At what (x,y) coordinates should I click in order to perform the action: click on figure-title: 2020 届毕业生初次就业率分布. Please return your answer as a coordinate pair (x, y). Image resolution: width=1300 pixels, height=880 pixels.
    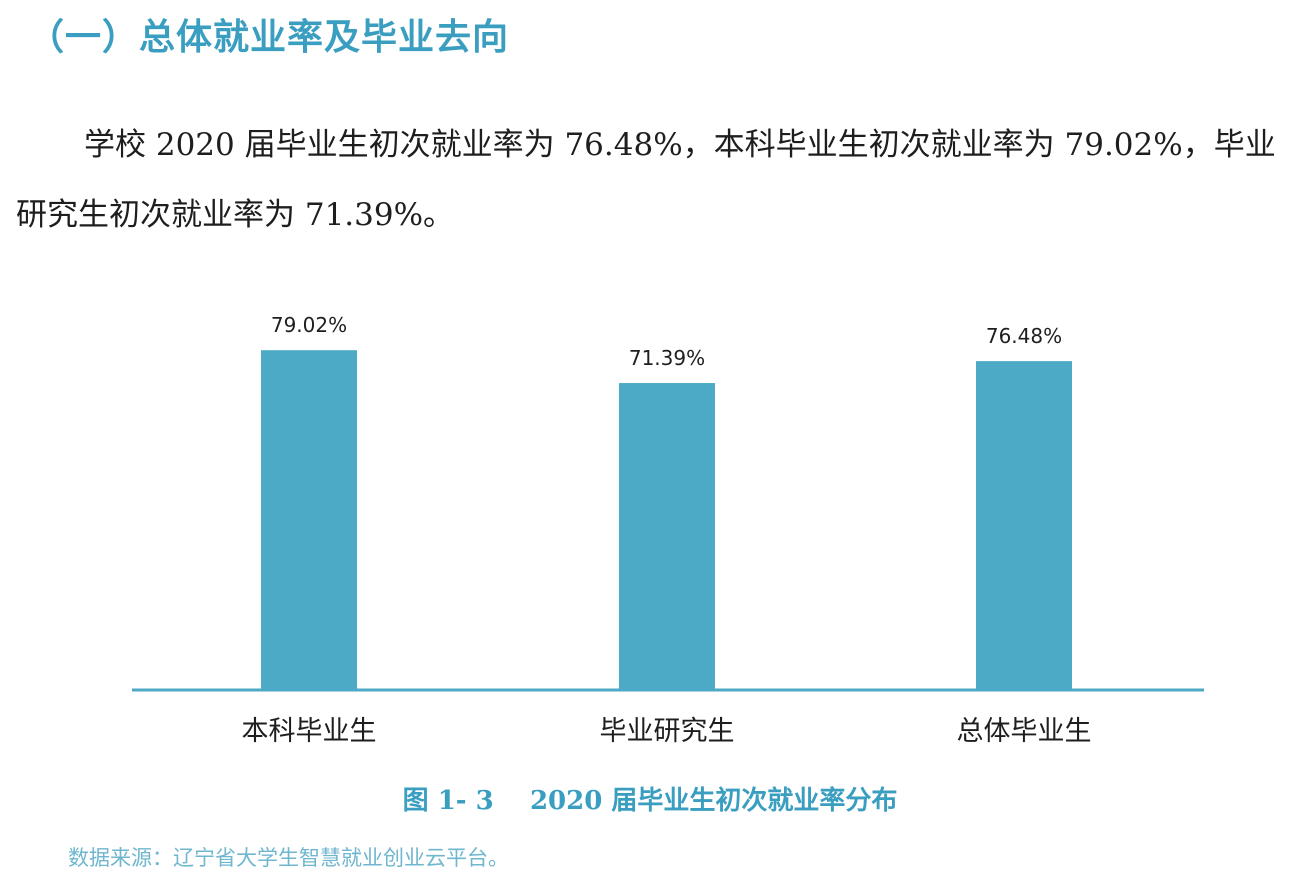
    Looking at the image, I should click on (713, 801).